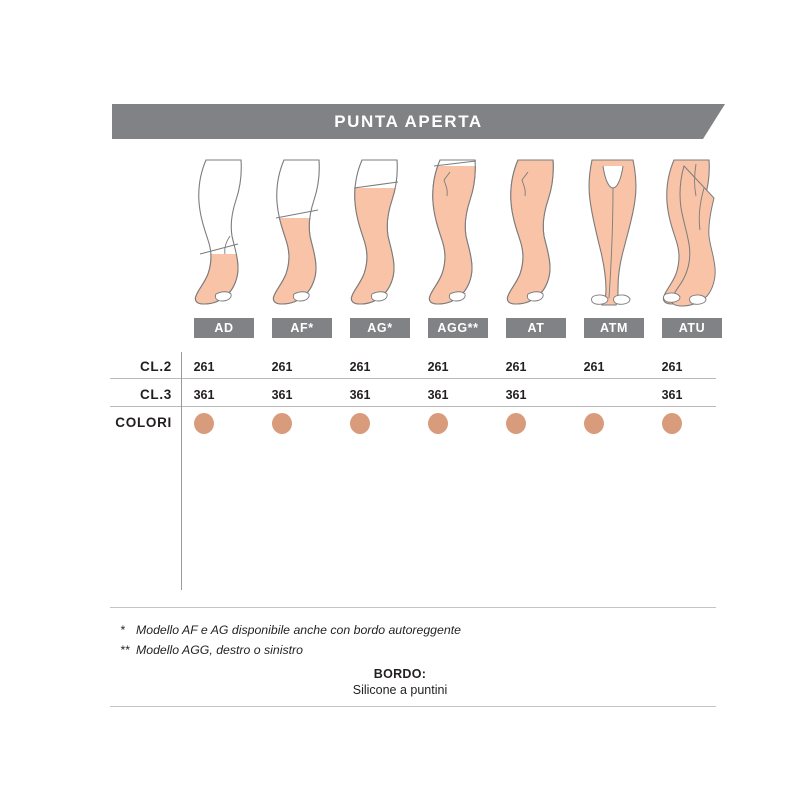 The height and width of the screenshot is (800, 800). What do you see at coordinates (400, 690) in the screenshot?
I see `bordo-description: Silicone a puntini` at bounding box center [400, 690].